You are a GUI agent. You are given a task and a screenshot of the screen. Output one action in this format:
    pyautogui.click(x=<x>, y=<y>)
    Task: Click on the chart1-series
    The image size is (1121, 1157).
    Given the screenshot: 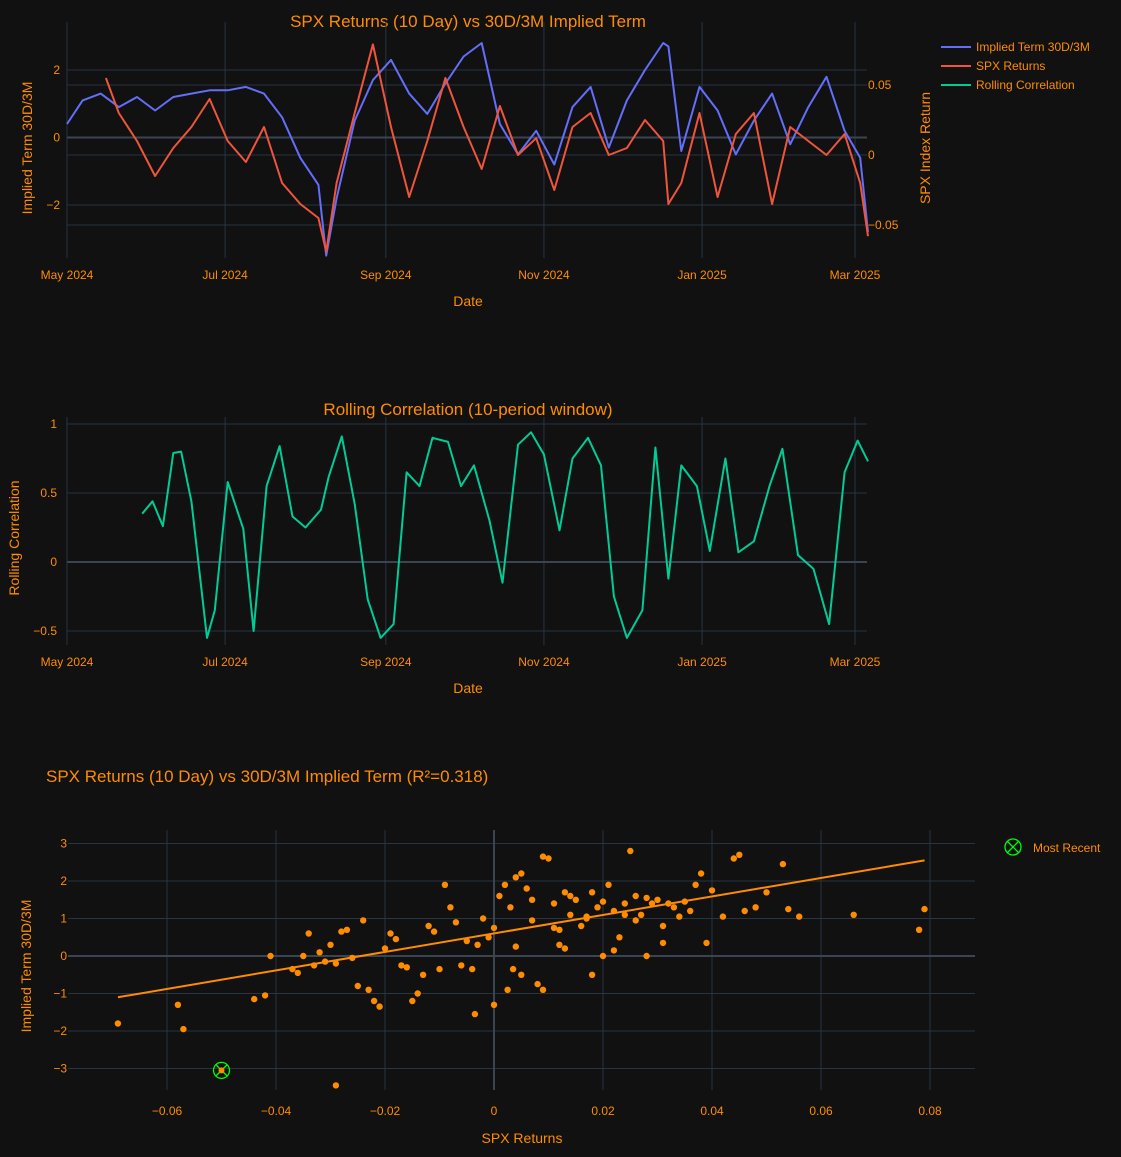 What is the action you would take?
    pyautogui.click(x=467, y=149)
    